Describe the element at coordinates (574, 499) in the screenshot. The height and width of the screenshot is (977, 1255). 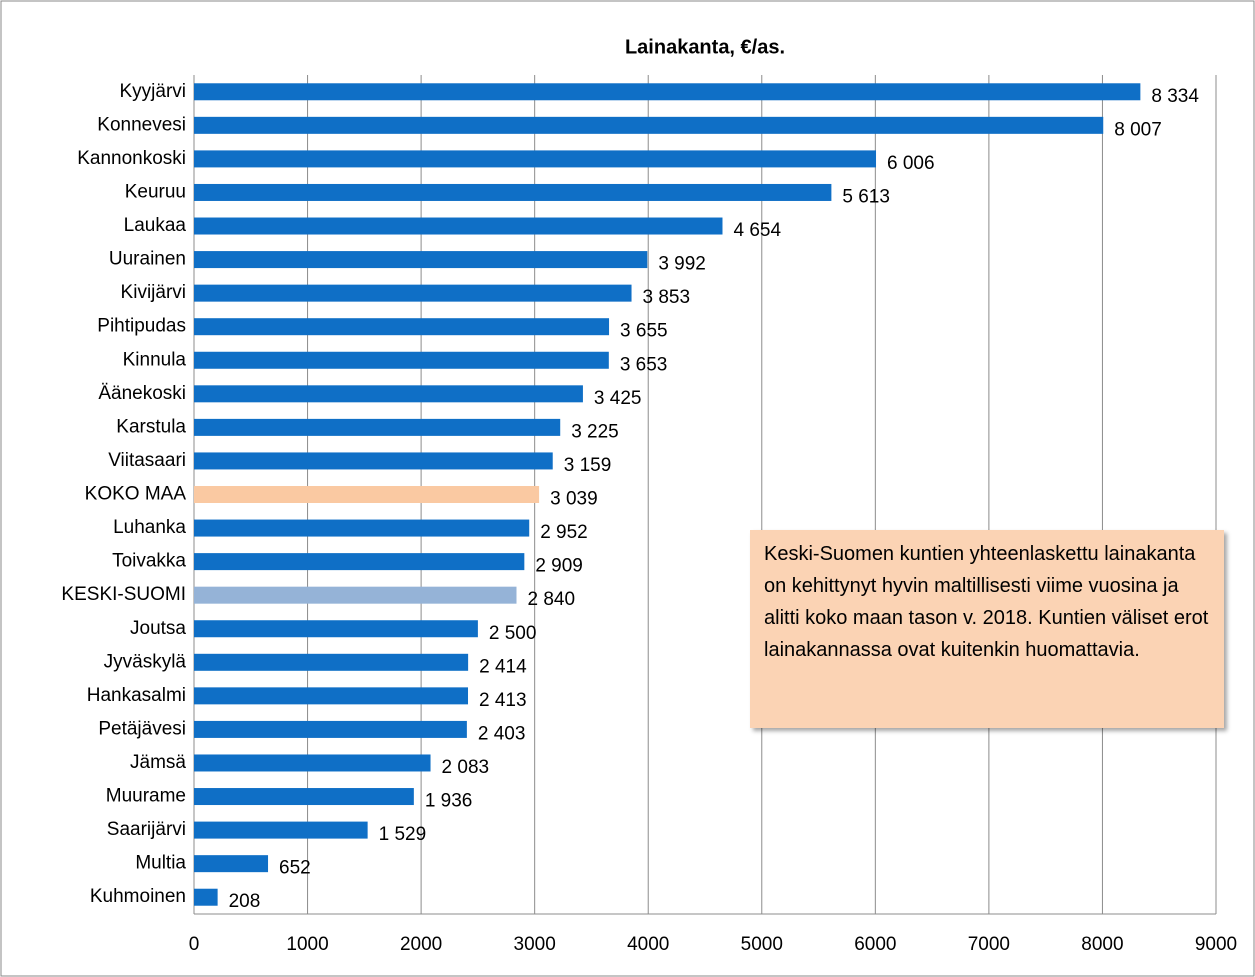
I see `value-label: 3 039` at that location.